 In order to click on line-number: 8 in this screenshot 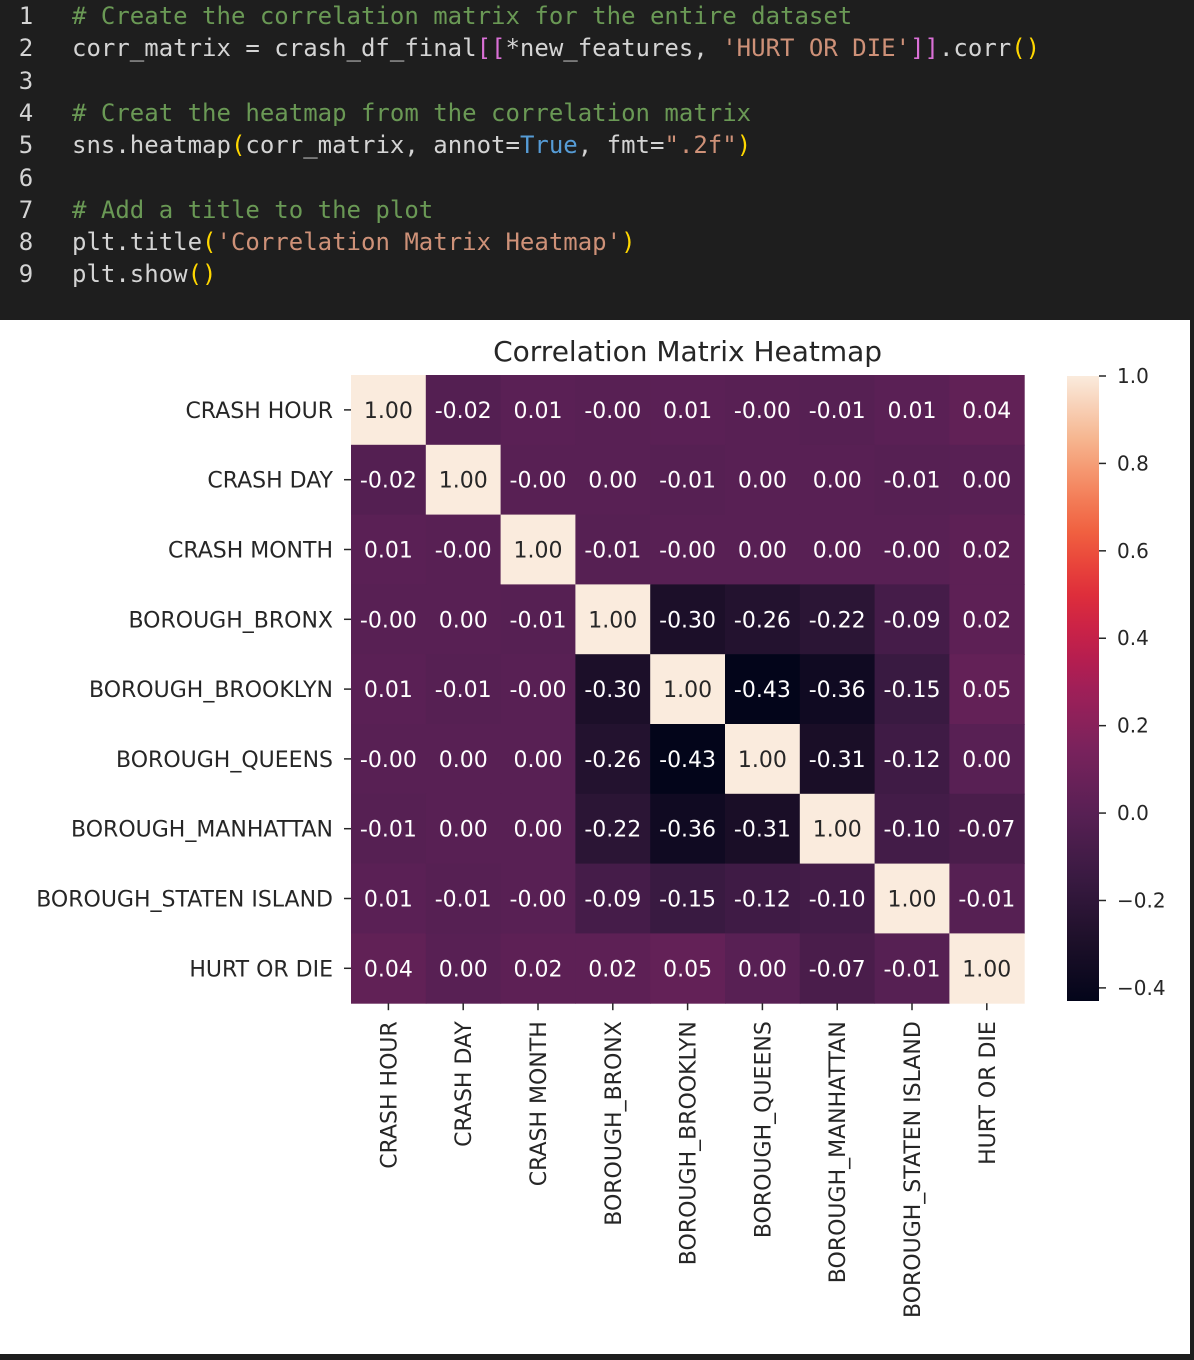, I will do `click(26, 242)`.